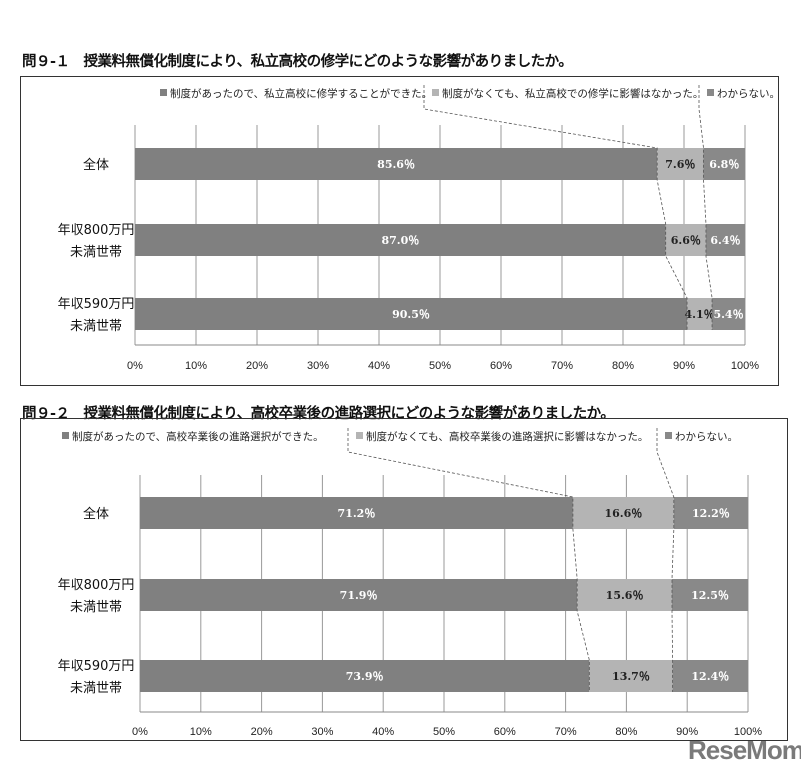  Describe the element at coordinates (96, 666) in the screenshot. I see `chart2-category-label: 年収590万円` at that location.